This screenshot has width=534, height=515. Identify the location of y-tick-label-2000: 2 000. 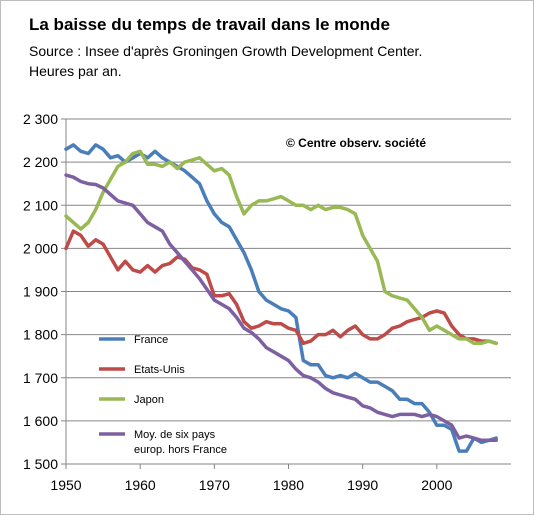
(40, 248).